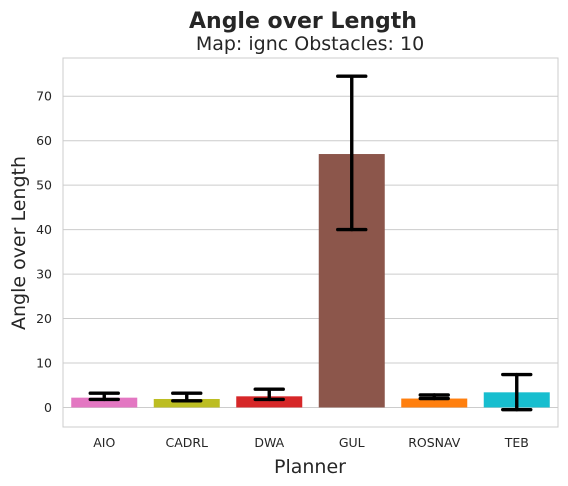  Describe the element at coordinates (434, 403) in the screenshot. I see `bar-rosnav` at that location.